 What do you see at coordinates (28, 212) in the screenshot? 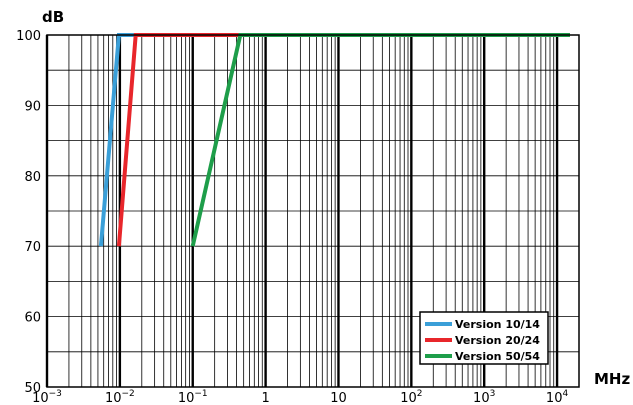
I see `y-tick-labels: 100 90 80 70 60 50` at bounding box center [28, 212].